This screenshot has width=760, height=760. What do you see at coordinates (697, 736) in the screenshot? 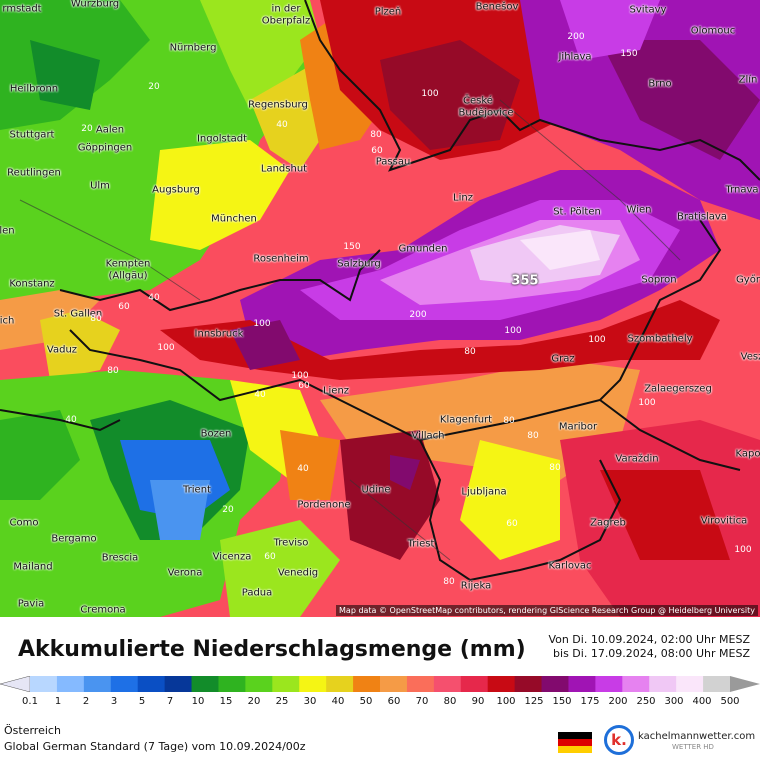
I see `brand-name: kachelmannwetter.com` at bounding box center [697, 736].